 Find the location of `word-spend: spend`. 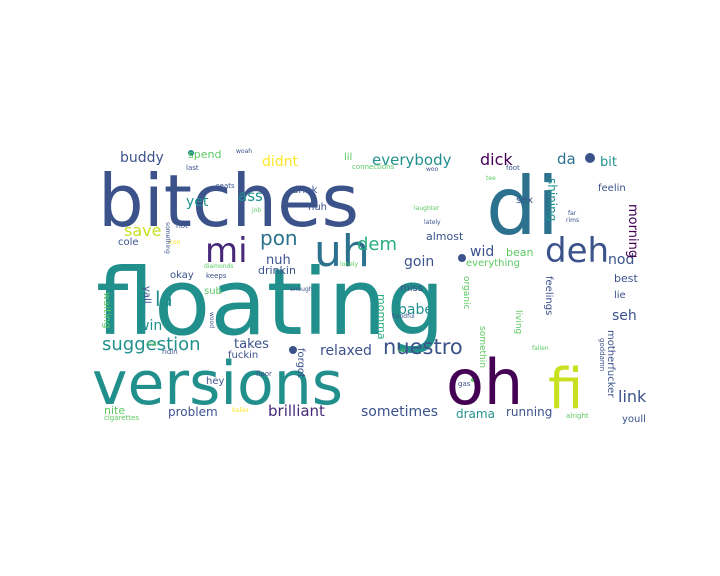

word-spend: spend is located at coordinates (204, 154).